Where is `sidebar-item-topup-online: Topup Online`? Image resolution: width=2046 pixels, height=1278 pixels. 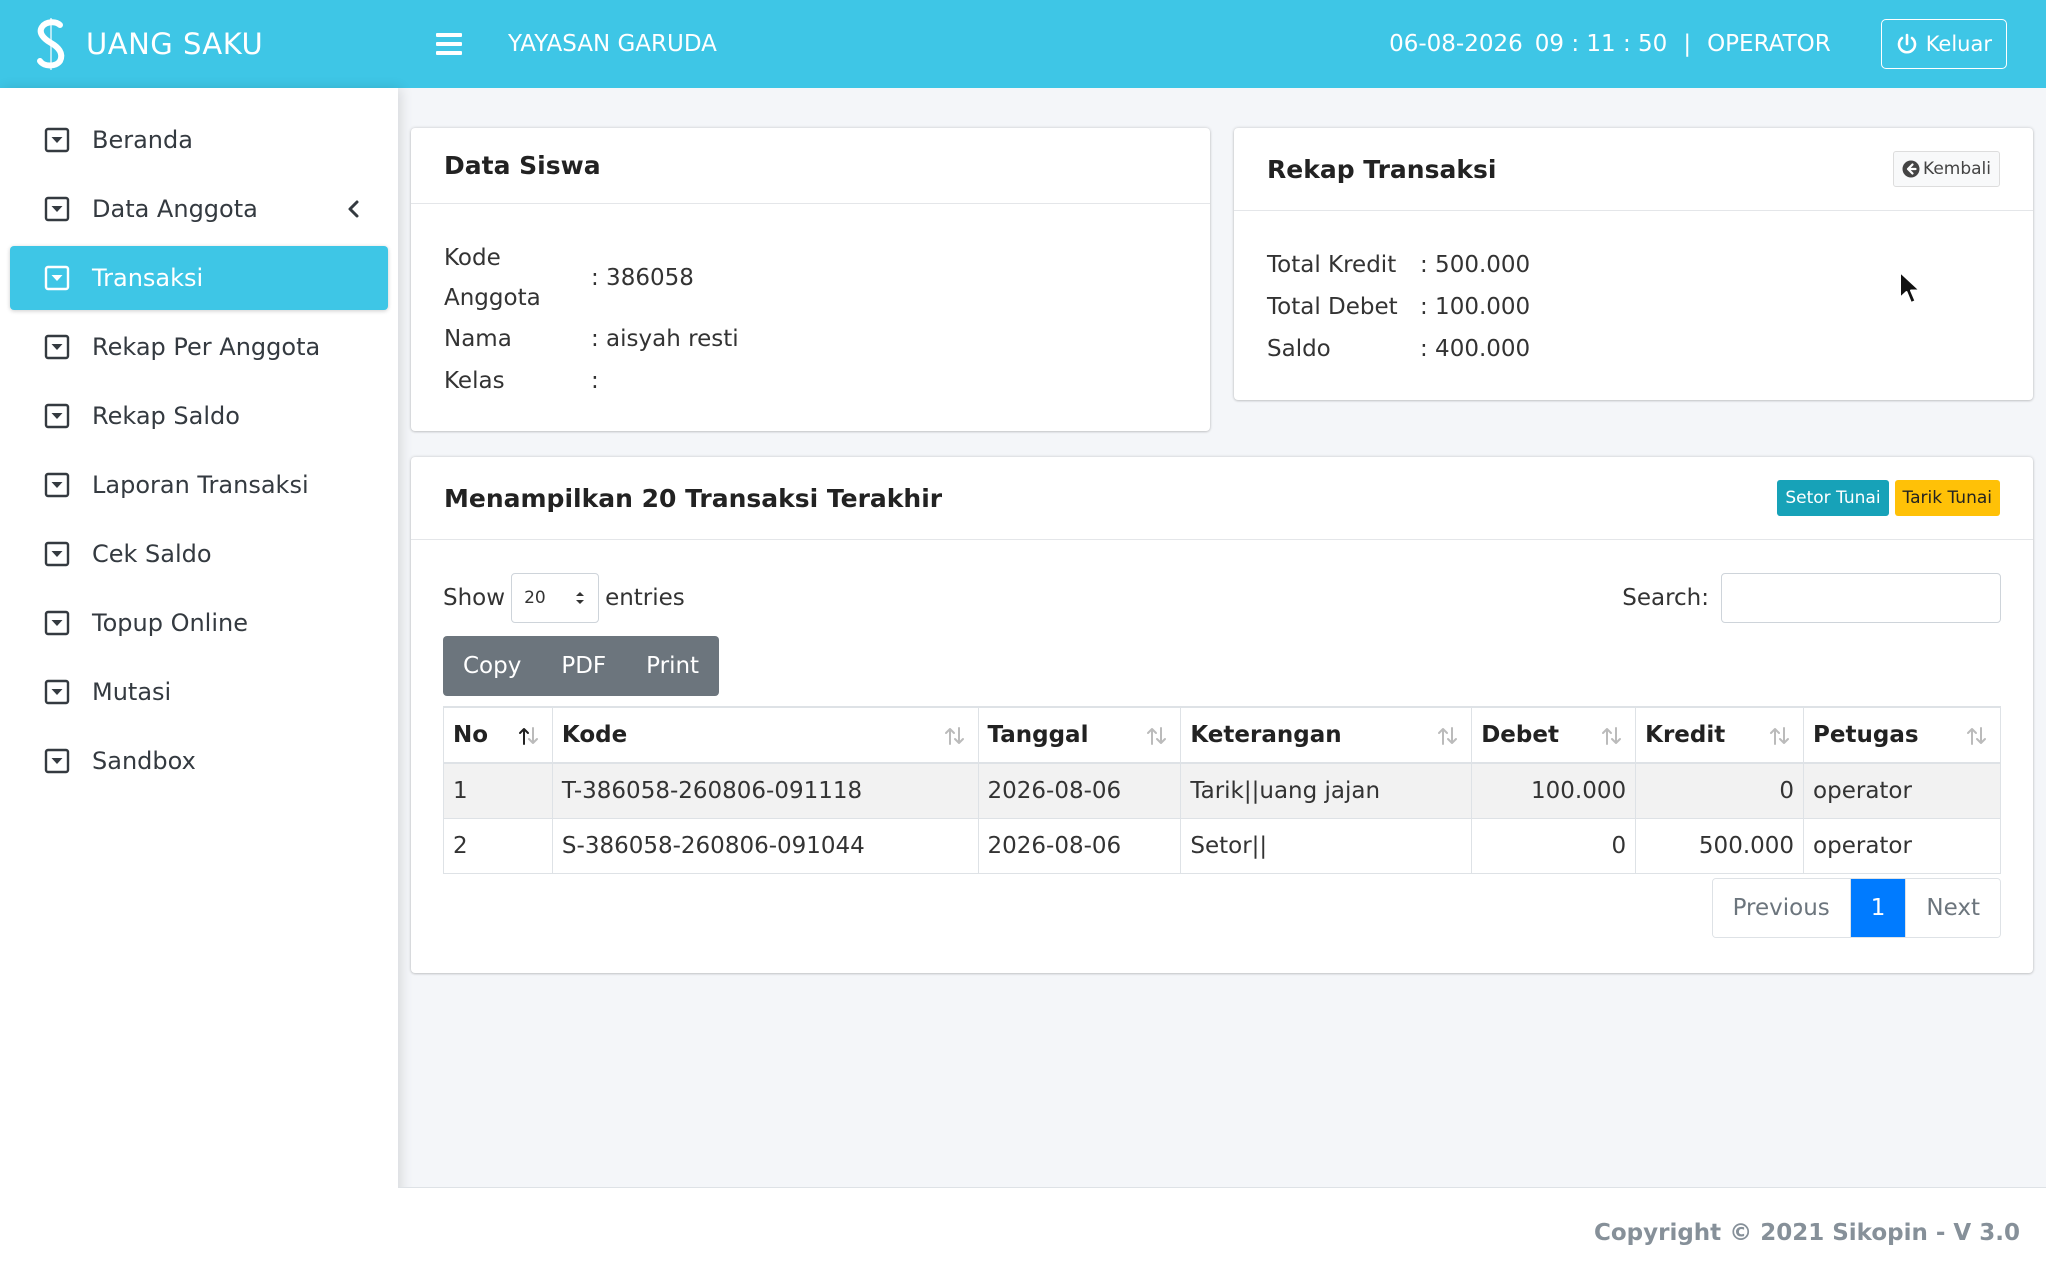 sidebar-item-topup-online: Topup Online is located at coordinates (199, 623).